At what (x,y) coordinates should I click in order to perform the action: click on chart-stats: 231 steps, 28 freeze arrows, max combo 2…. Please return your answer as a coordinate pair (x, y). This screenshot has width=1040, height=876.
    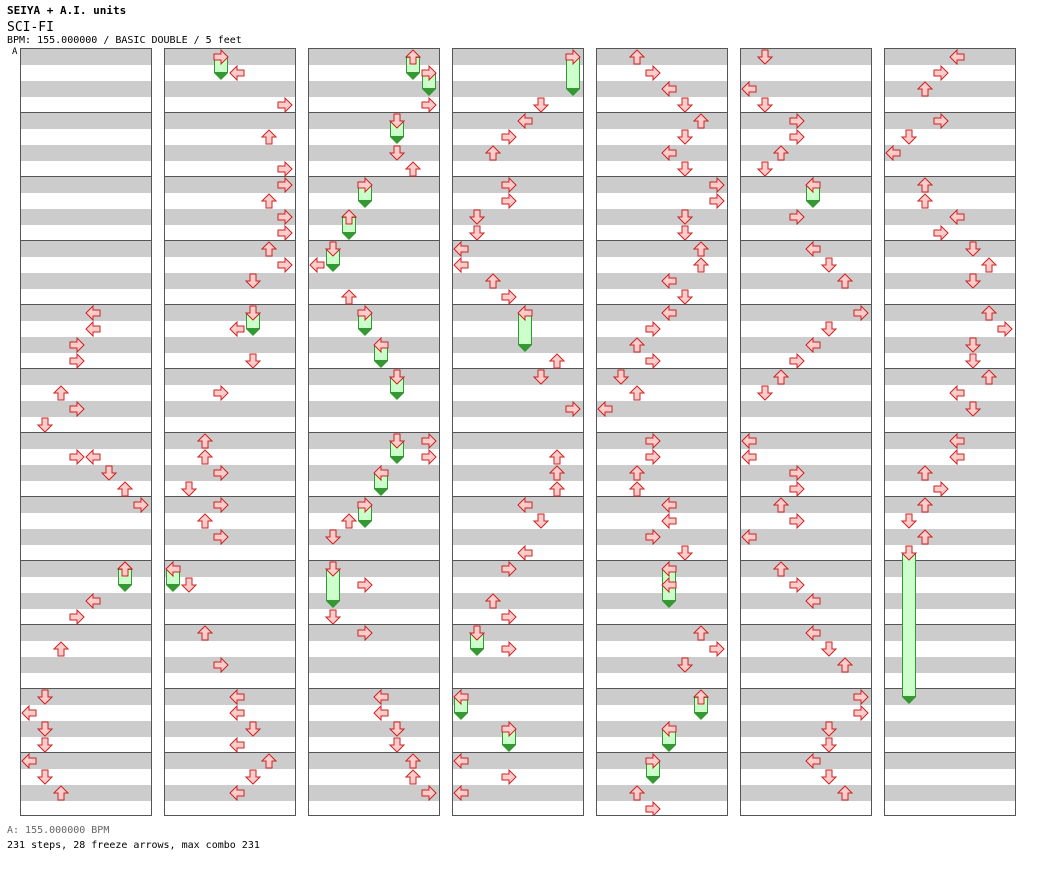
    Looking at the image, I should click on (133, 845).